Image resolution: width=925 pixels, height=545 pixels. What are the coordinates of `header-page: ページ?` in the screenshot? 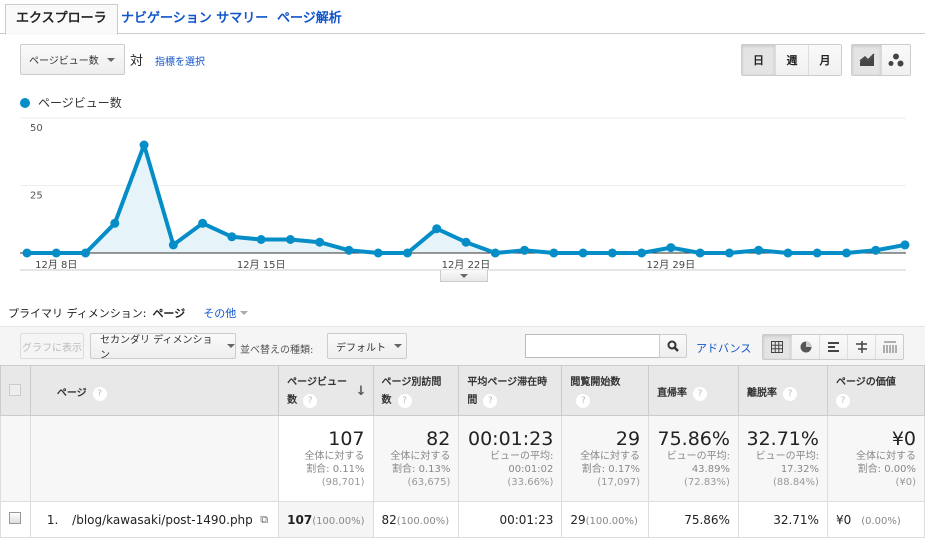 It's located at (154, 390).